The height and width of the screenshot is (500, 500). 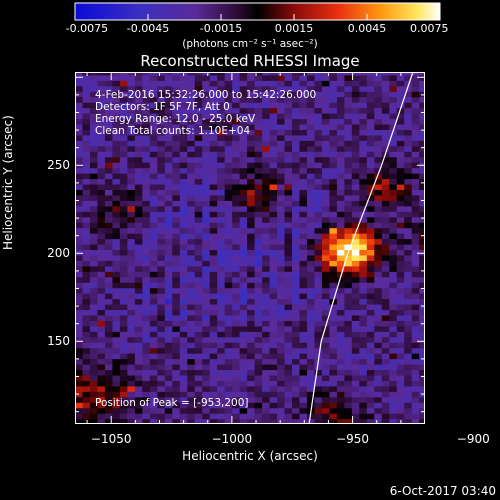 I want to click on colorbar-tick-label: -0.0045, so click(x=148, y=28).